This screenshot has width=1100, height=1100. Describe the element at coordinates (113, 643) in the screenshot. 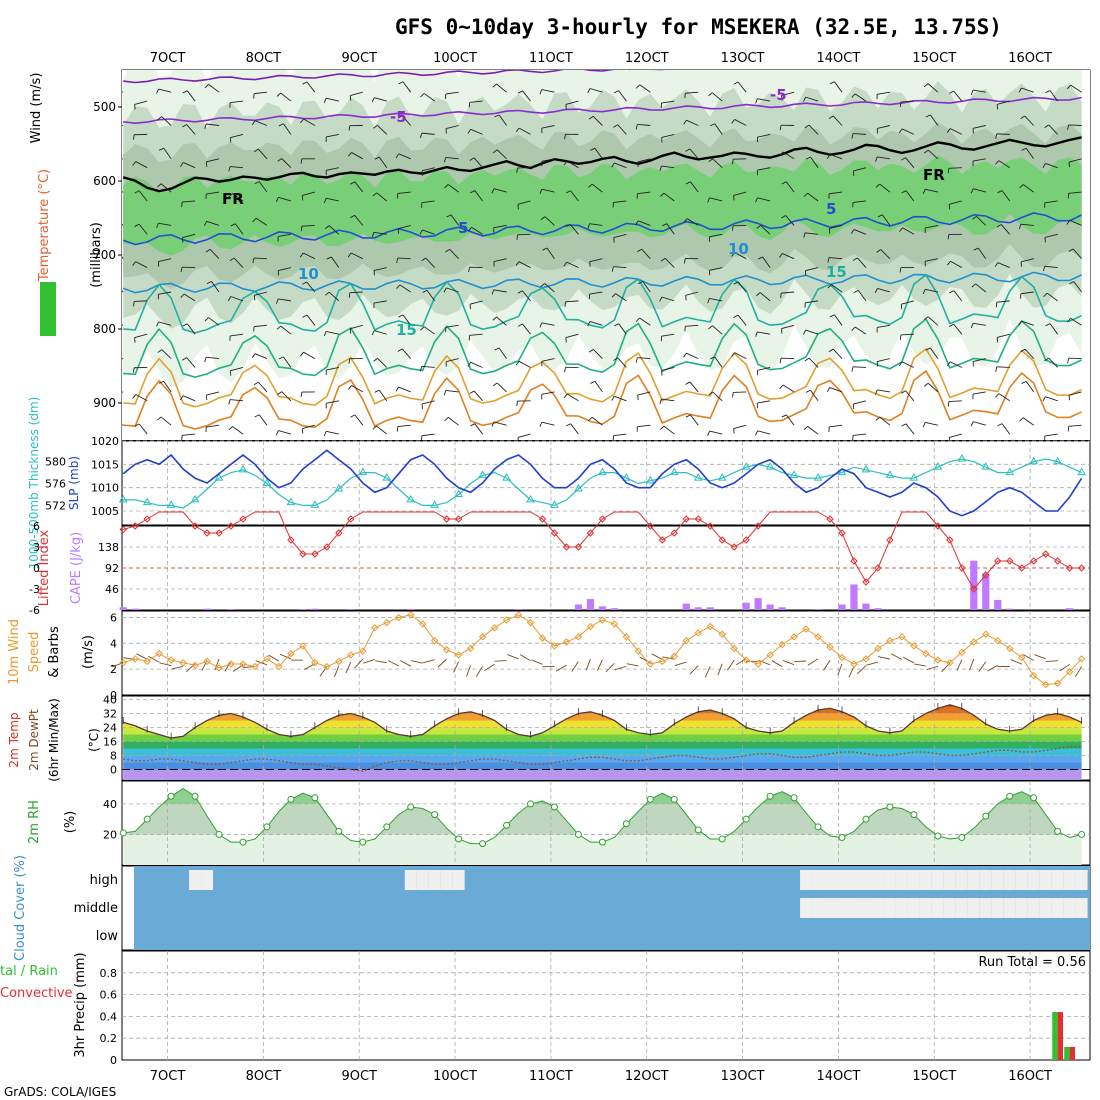

I see `wind-tick-label: 4` at that location.